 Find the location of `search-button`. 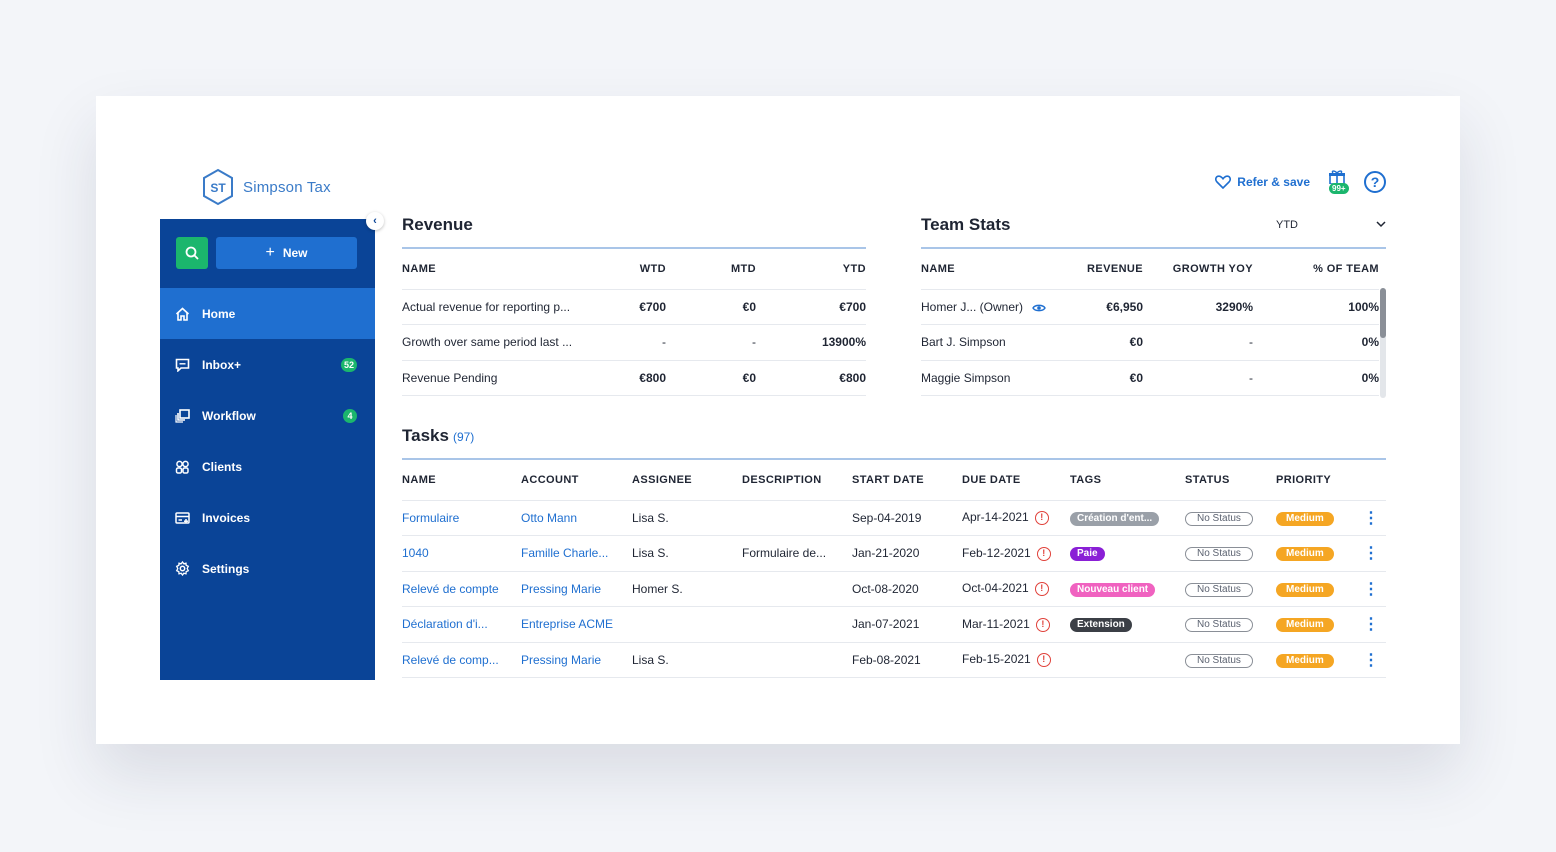

search-button is located at coordinates (192, 253).